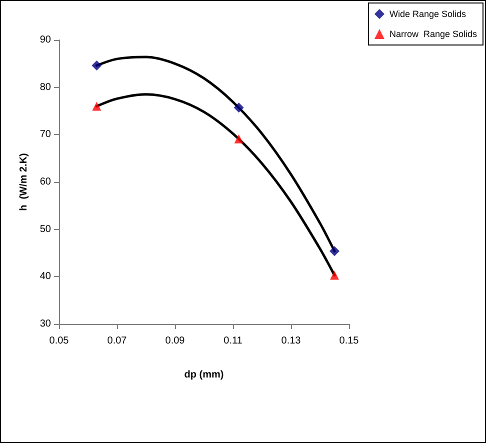 This screenshot has width=486, height=443. What do you see at coordinates (46, 229) in the screenshot?
I see `y-tick-label: 50` at bounding box center [46, 229].